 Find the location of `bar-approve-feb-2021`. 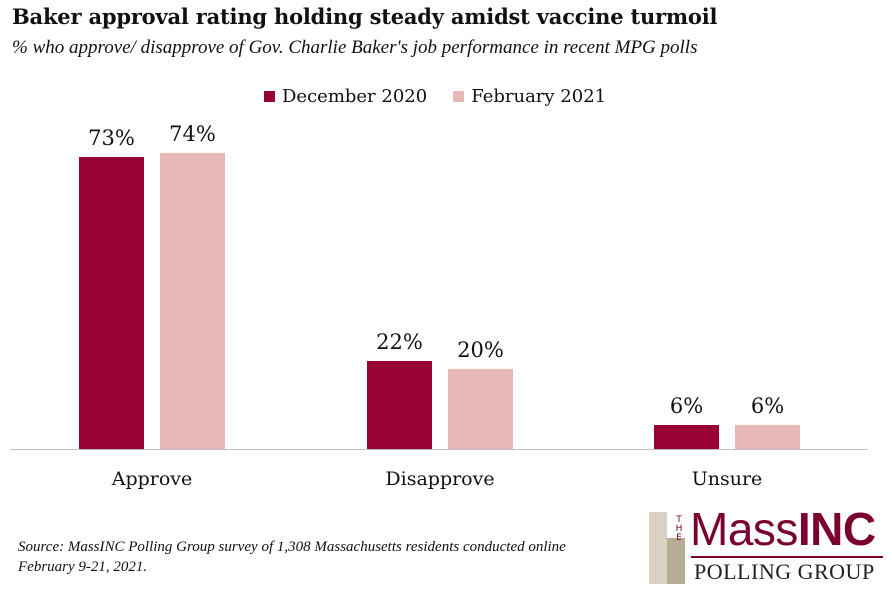

bar-approve-feb-2021 is located at coordinates (192, 301).